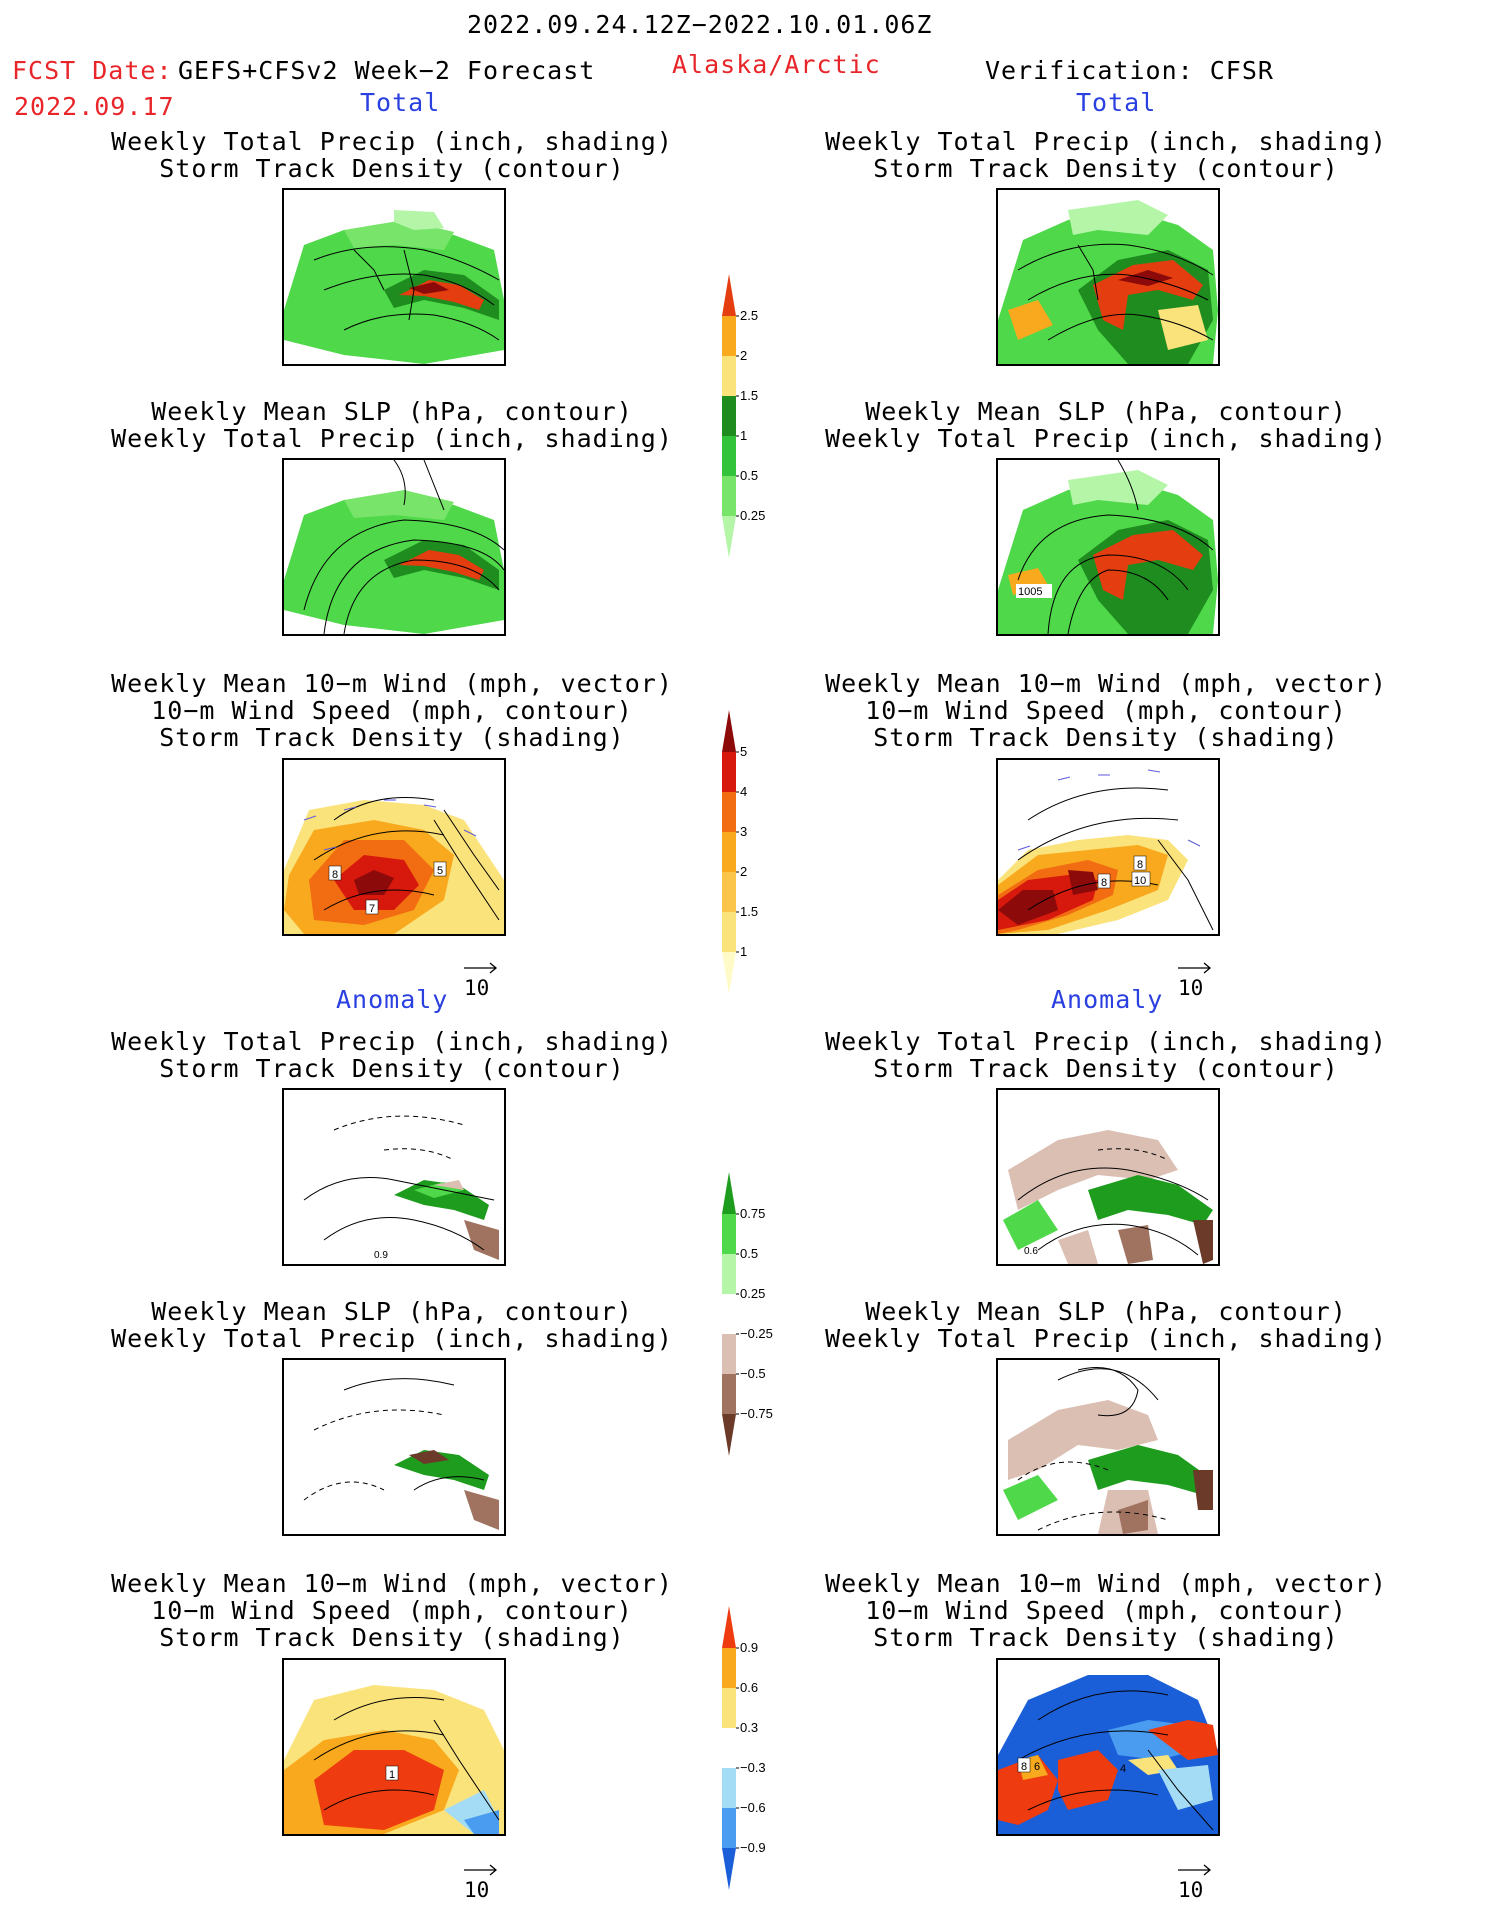 Image resolution: width=1487 pixels, height=1925 pixels. What do you see at coordinates (753, 1373) in the screenshot?
I see `colorbar-label: −0.5` at bounding box center [753, 1373].